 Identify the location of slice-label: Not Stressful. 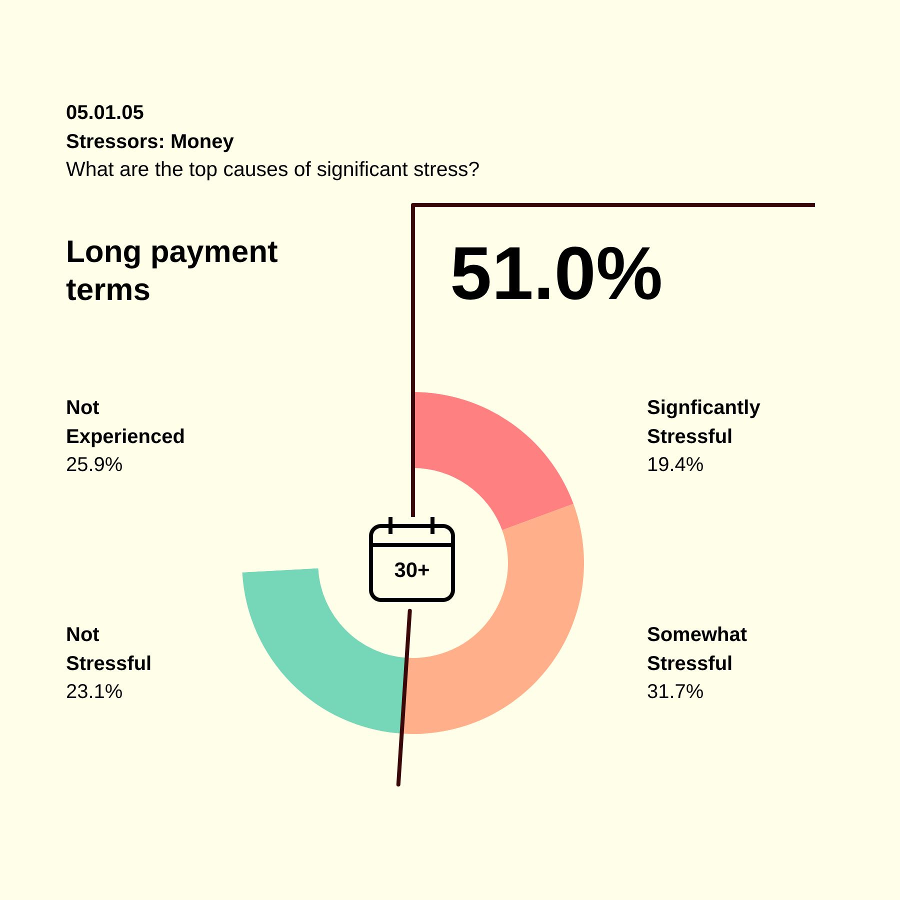
(109, 649).